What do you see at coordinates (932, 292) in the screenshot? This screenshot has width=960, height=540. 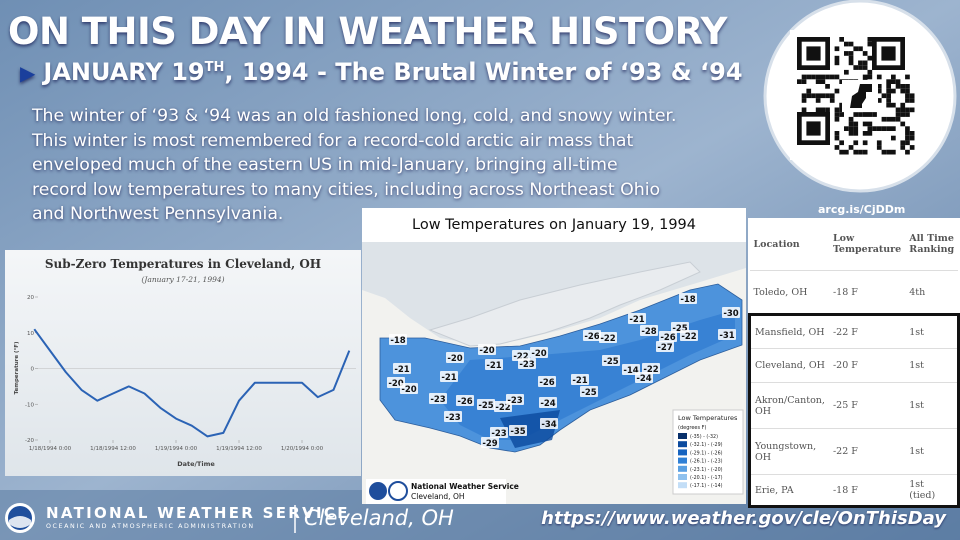 I see `table-cell: 4th` at bounding box center [932, 292].